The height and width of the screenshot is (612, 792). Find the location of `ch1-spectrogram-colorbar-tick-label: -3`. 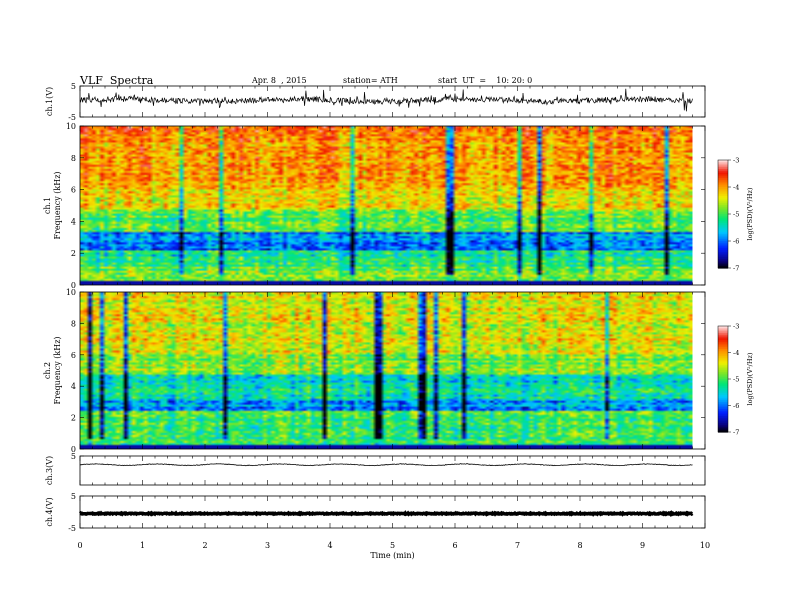

ch1-spectrogram-colorbar-tick-label: -3 is located at coordinates (736, 161).